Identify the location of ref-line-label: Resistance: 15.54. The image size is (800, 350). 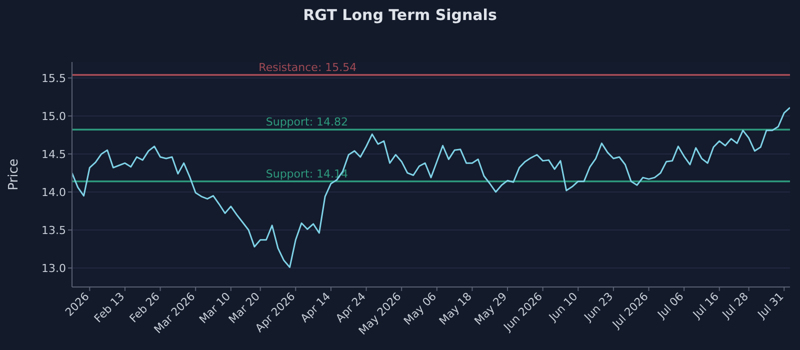
(307, 67).